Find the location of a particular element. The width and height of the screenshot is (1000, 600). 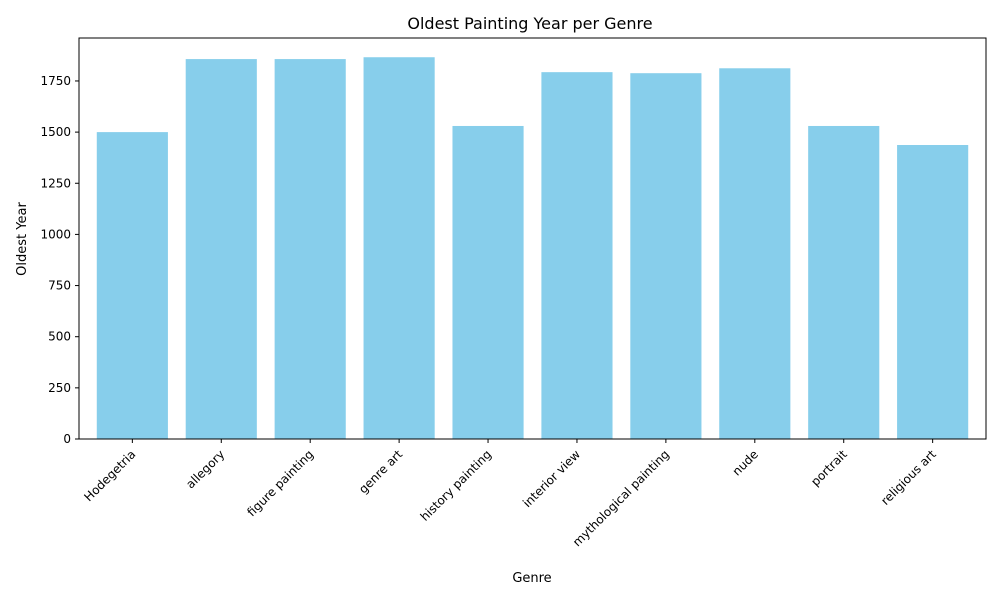

x-tick-label: Hodegetria is located at coordinates (109, 475).